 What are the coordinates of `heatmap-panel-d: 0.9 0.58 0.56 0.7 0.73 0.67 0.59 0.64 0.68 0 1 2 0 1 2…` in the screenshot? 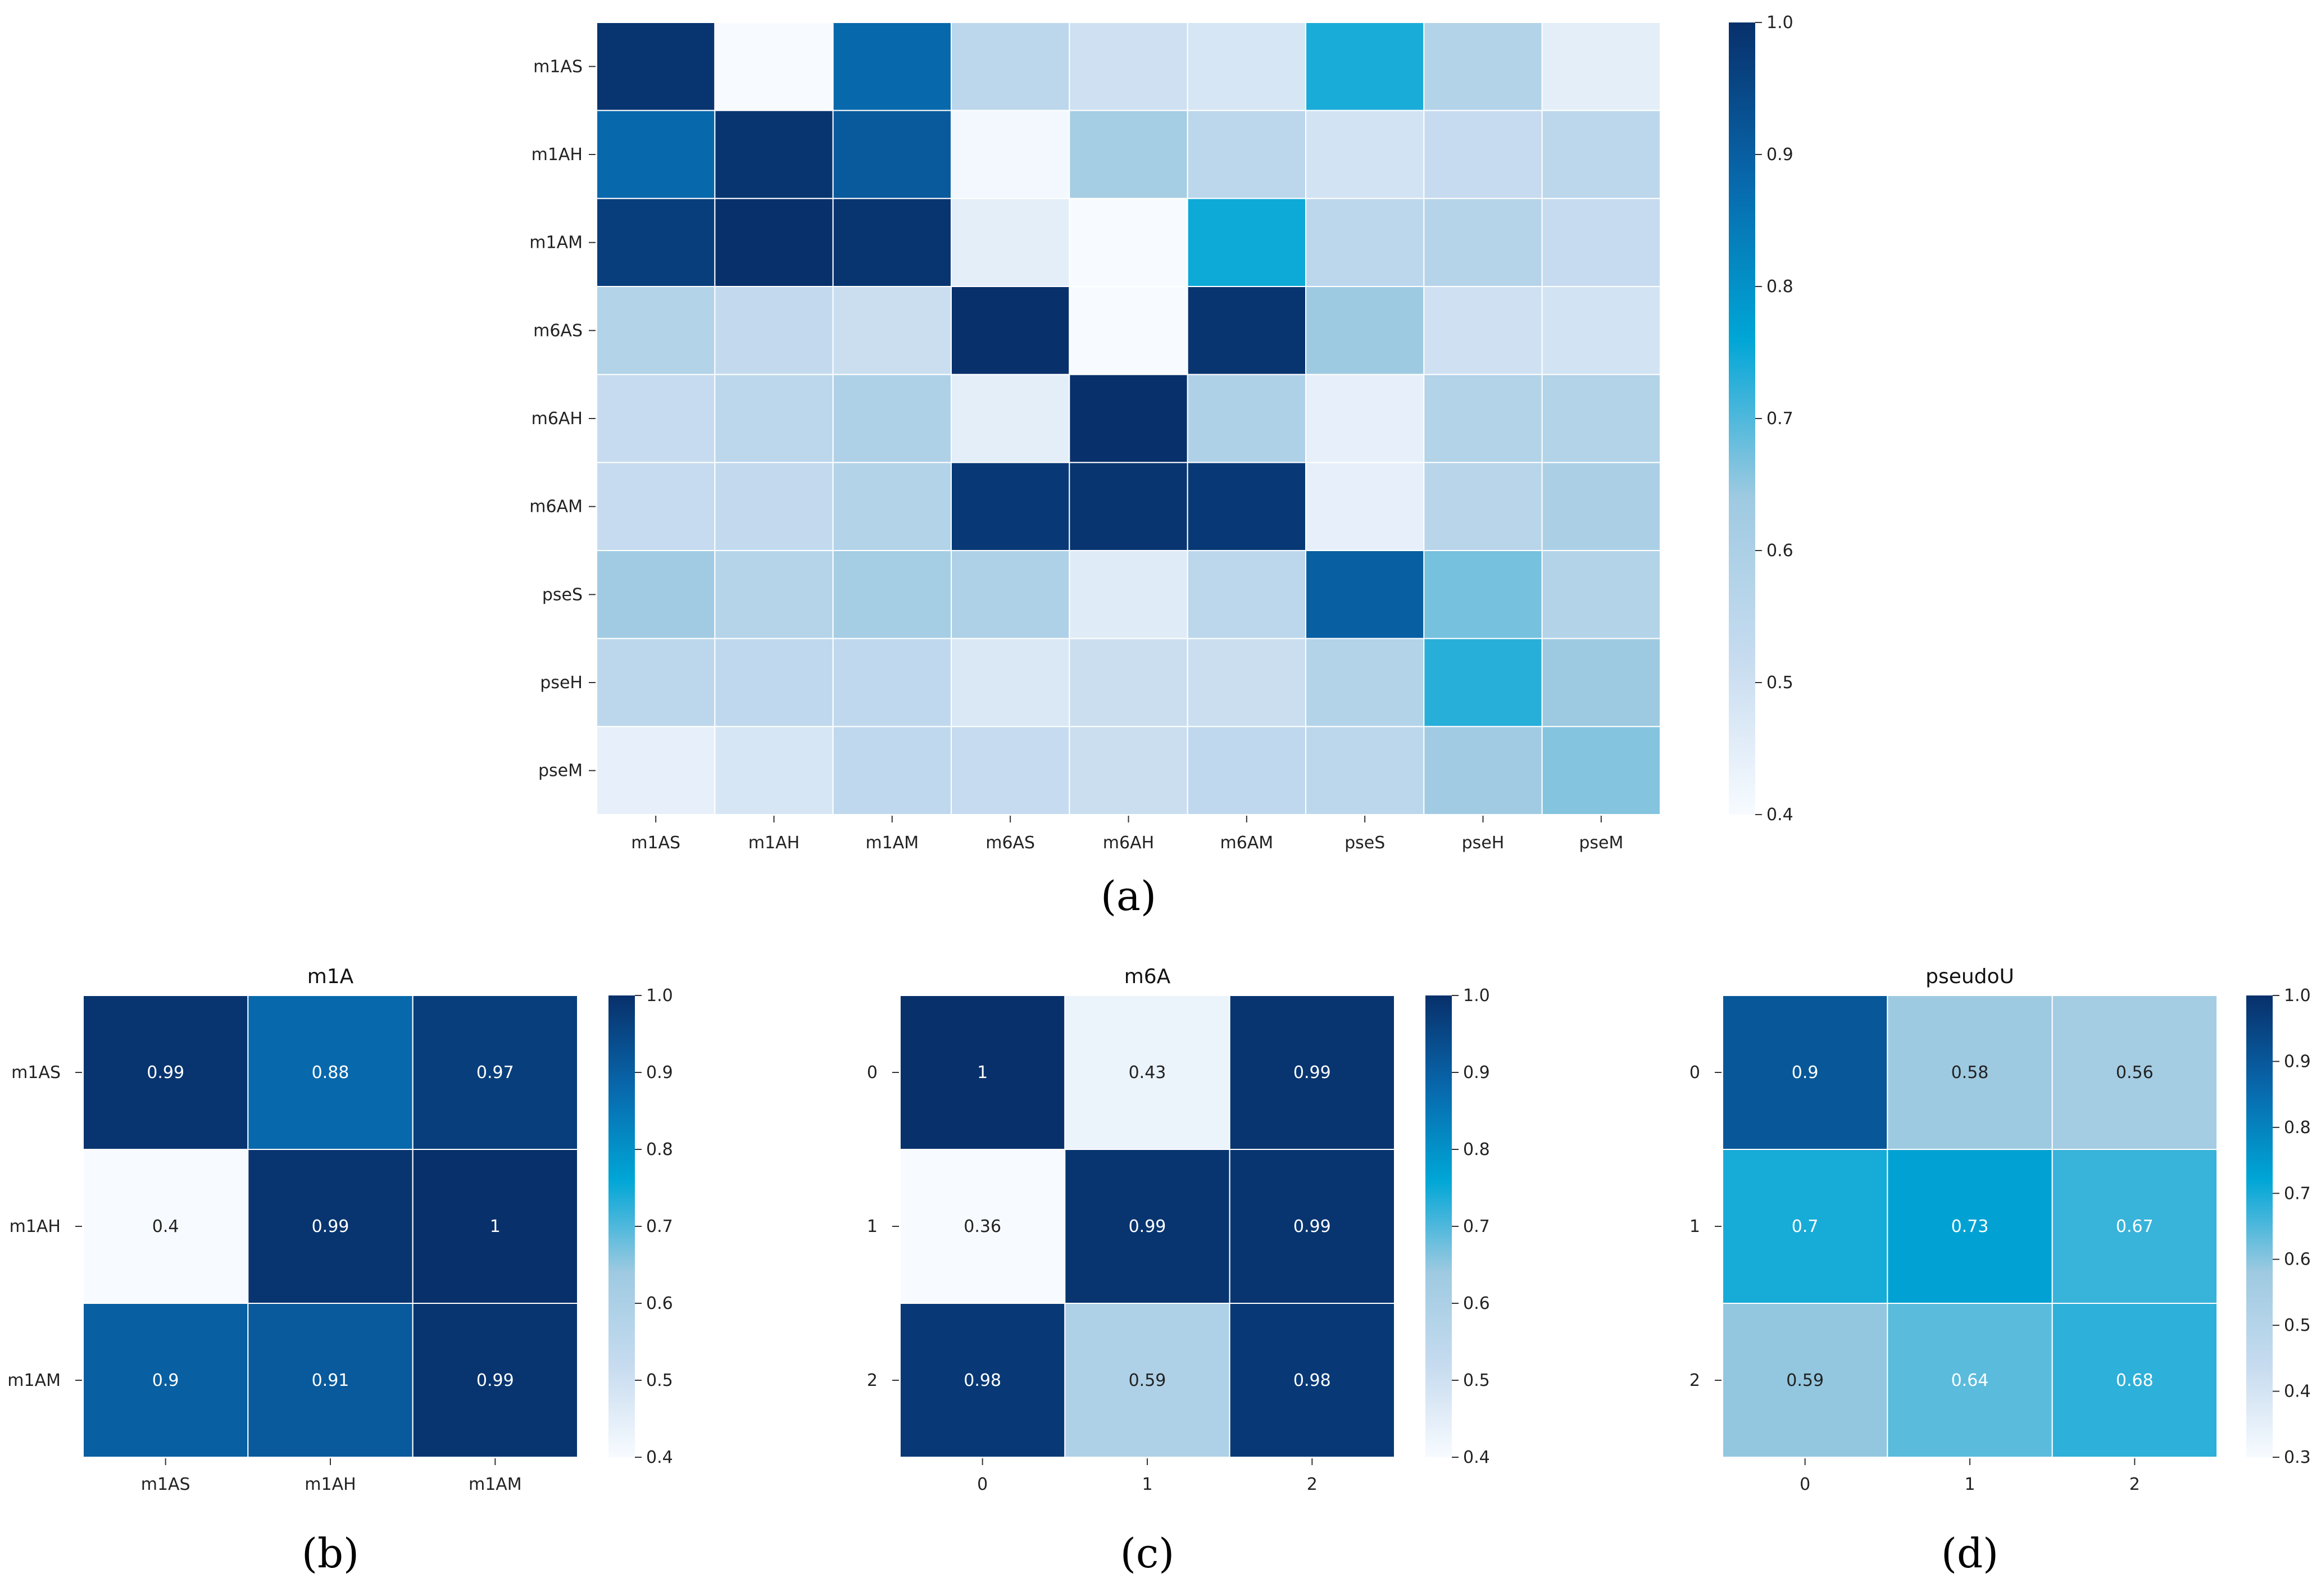 It's located at (2000, 1271).